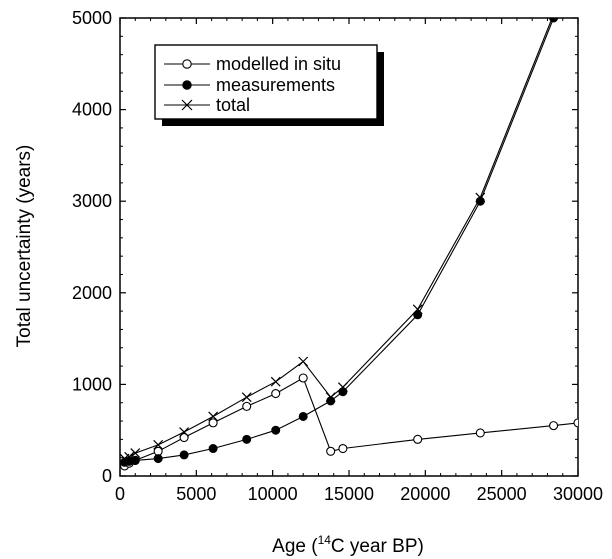 The image size is (612, 559). I want to click on legend-label-modelled: modelled in situ, so click(278, 64).